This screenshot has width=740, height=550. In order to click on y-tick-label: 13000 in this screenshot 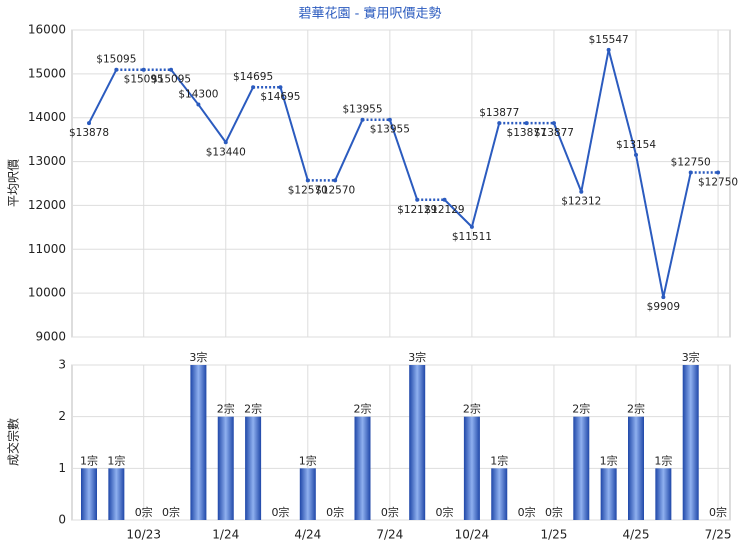, I will do `click(47, 161)`.